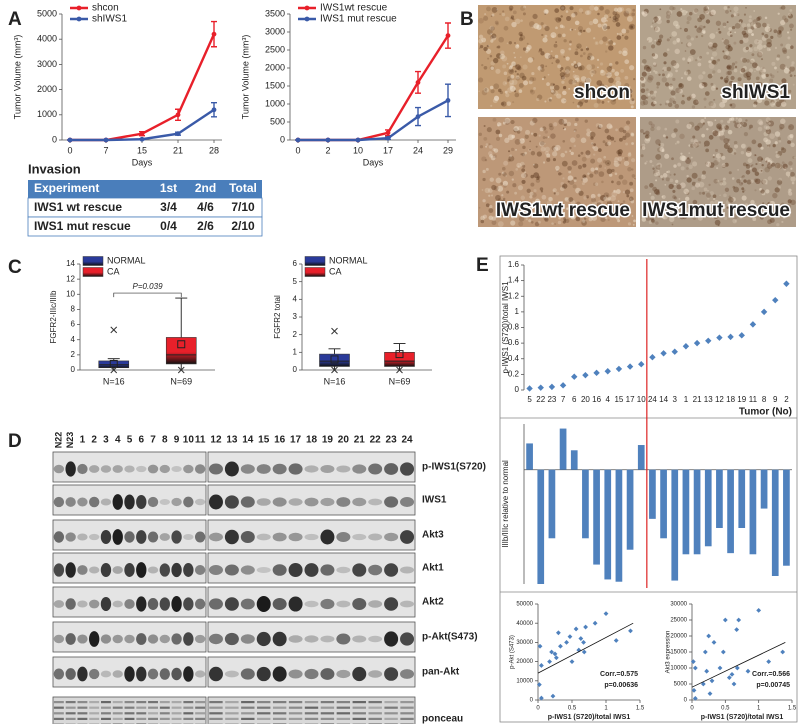 The height and width of the screenshot is (724, 800). What do you see at coordinates (145, 226) in the screenshot?
I see `table-row` at bounding box center [145, 226].